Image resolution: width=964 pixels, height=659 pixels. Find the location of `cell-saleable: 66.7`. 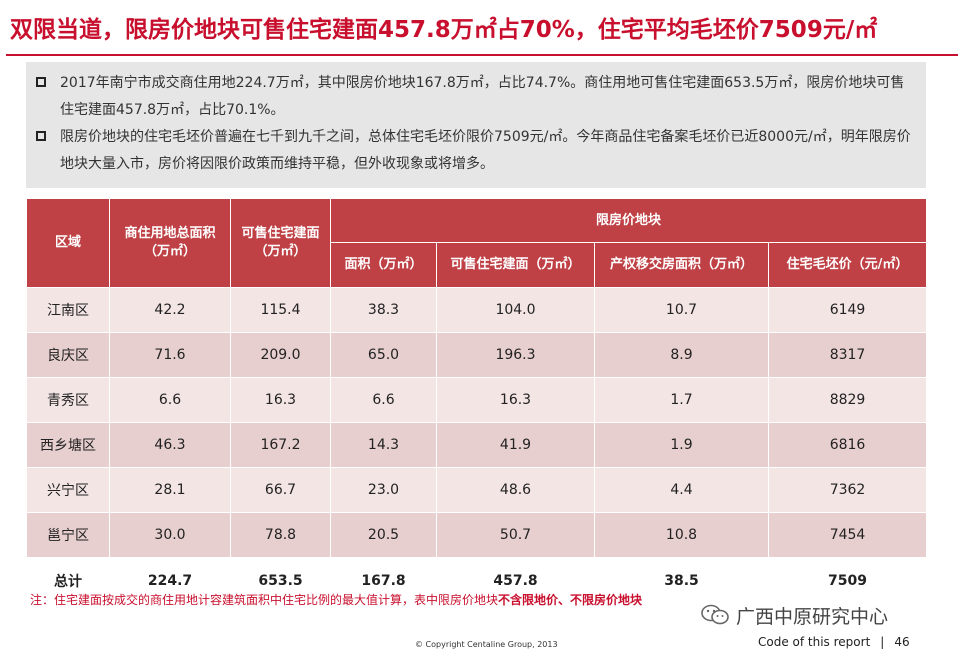

cell-saleable: 66.7 is located at coordinates (280, 490).